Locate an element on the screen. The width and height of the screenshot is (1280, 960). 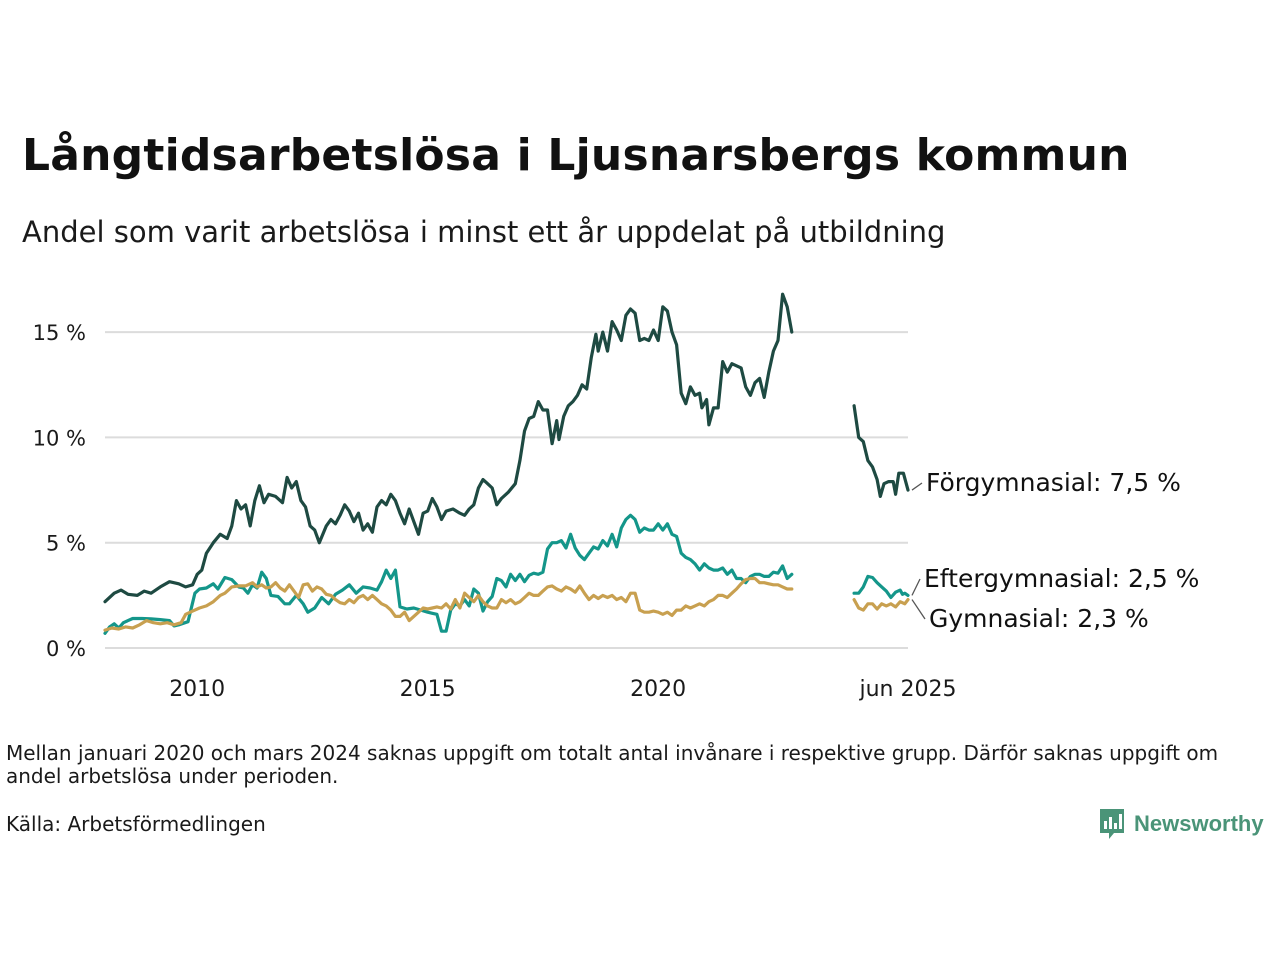
series-end-label-eftergymnasial: Eftergymnasial: 2,5 % is located at coordinates (1061, 578).